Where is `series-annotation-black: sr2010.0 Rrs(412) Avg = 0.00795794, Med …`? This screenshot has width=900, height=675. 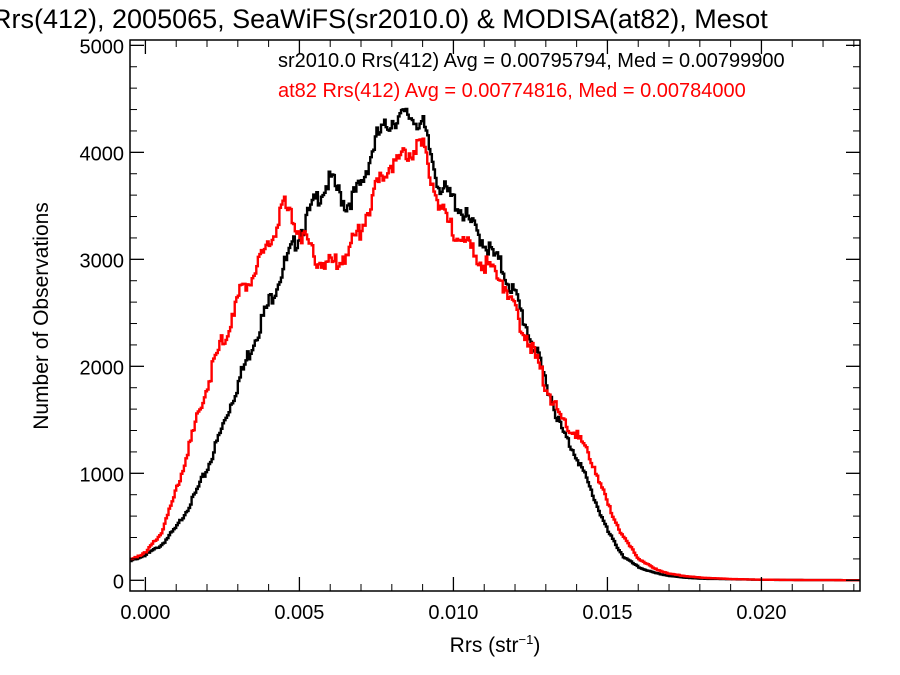 series-annotation-black: sr2010.0 Rrs(412) Avg = 0.00795794, Med … is located at coordinates (531, 61).